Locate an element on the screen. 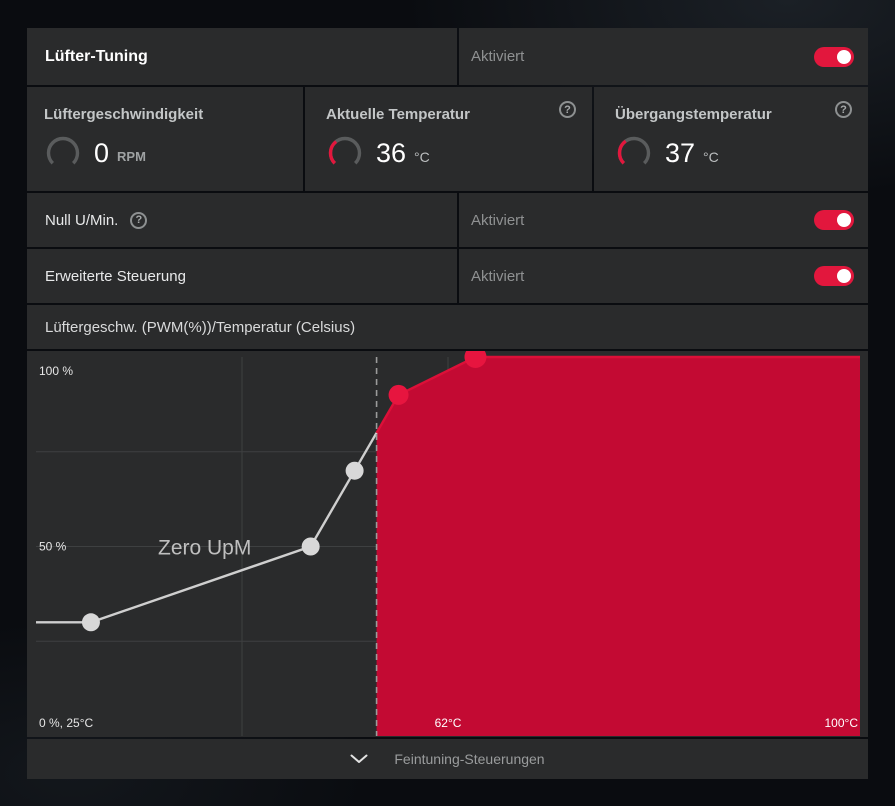 The image size is (895, 806). transition-temp-value: 37 is located at coordinates (680, 152).